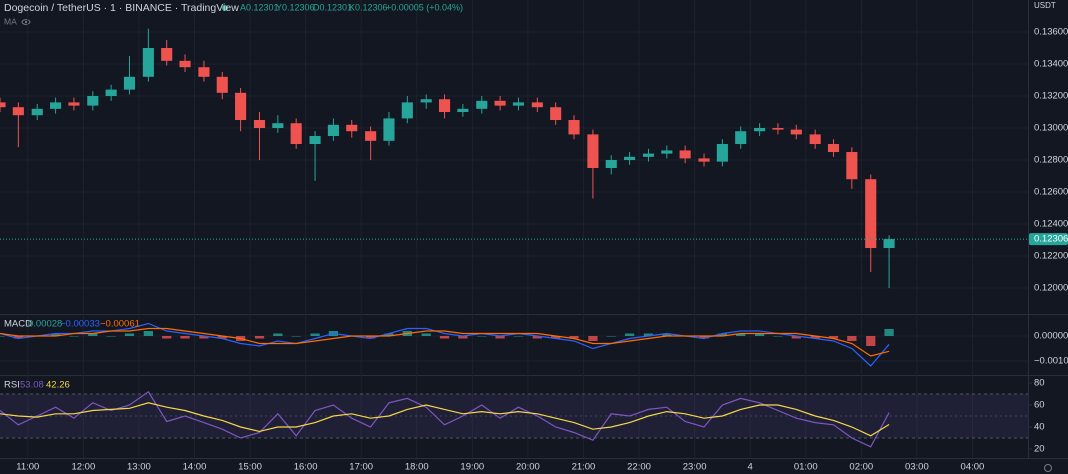 The image size is (1068, 474). I want to click on x-tick-label: 4, so click(750, 467).